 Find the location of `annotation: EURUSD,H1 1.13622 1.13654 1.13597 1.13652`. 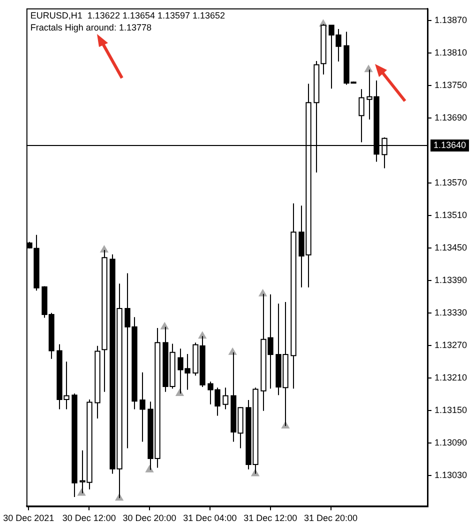

annotation: EURUSD,H1 1.13622 1.13654 1.13597 1.13652 is located at coordinates (128, 15).